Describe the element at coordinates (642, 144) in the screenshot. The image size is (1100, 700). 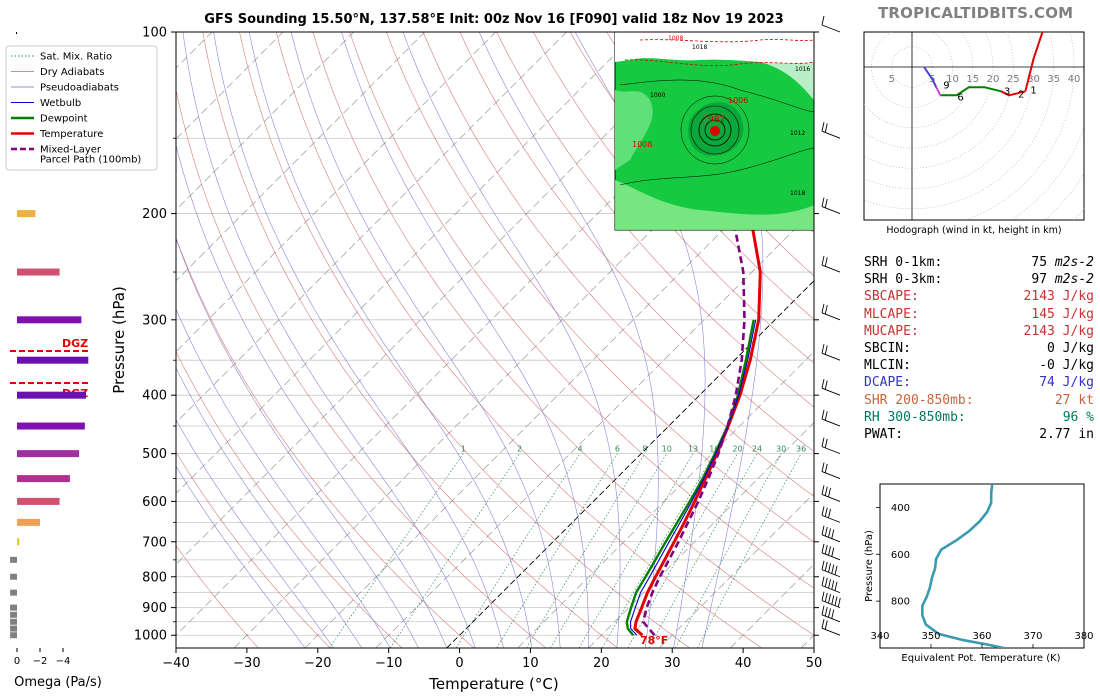
I see `isobar-label: 1008` at that location.